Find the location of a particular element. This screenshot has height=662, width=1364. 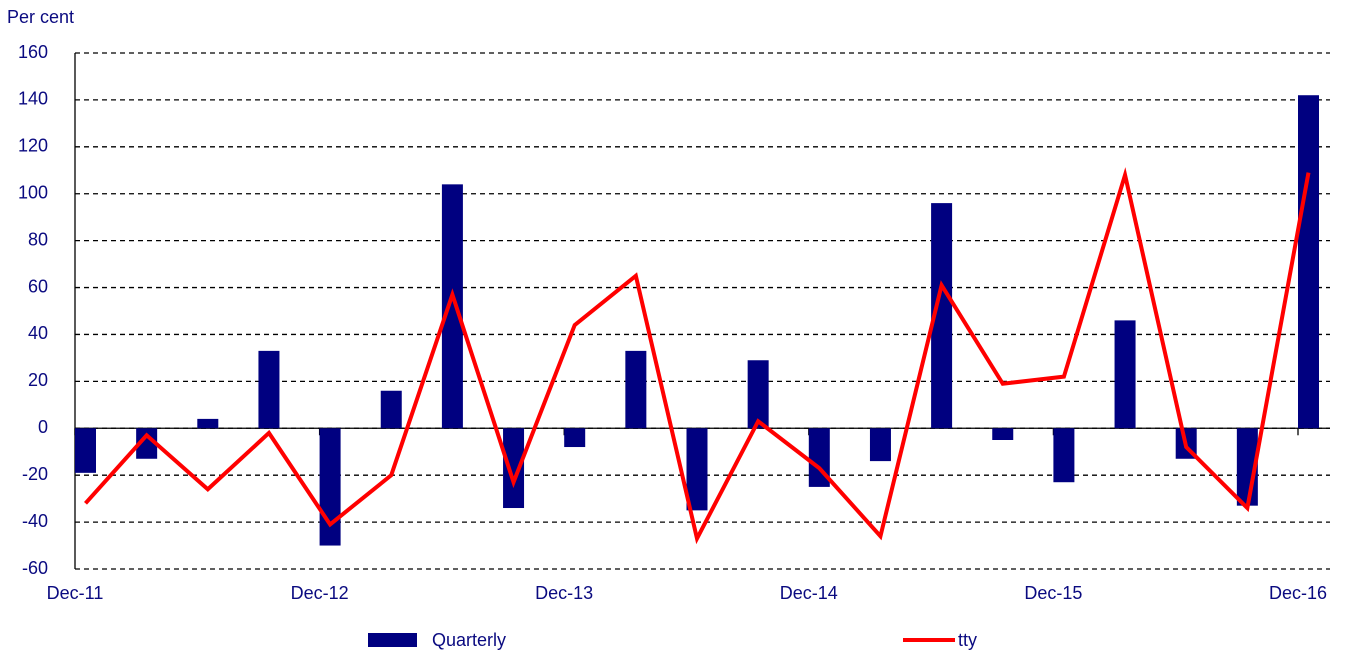

y-tick-label: 120 is located at coordinates (33, 146).